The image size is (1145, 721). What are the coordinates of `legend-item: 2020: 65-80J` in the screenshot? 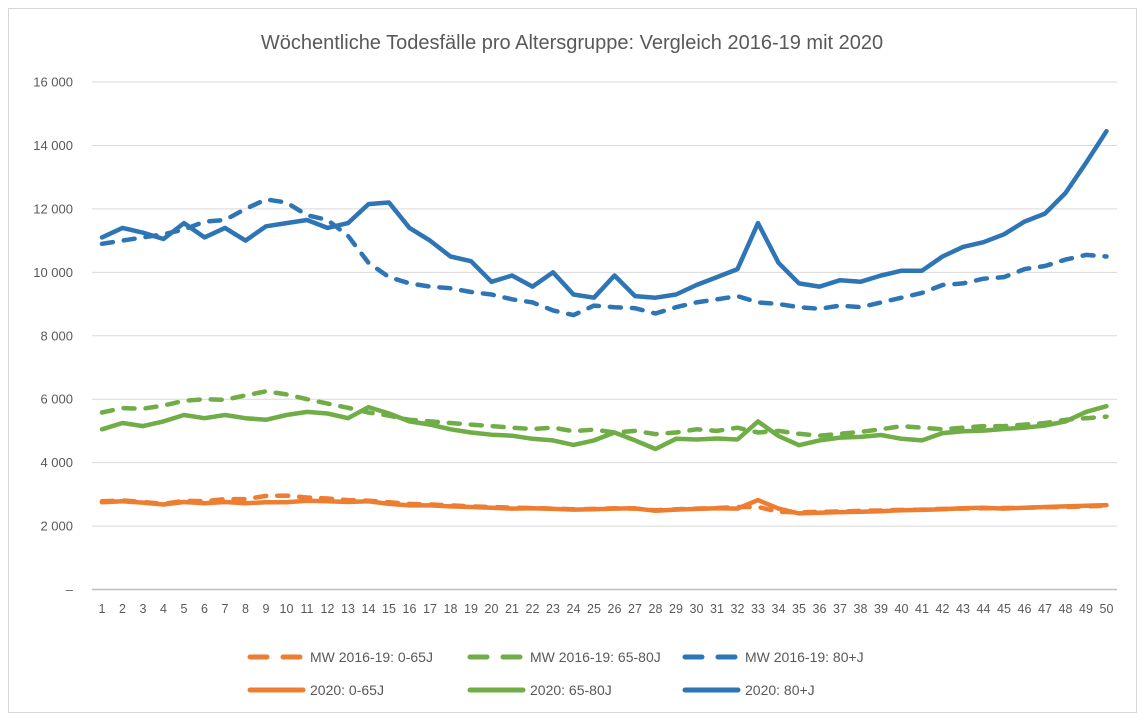 It's located at (539, 690).